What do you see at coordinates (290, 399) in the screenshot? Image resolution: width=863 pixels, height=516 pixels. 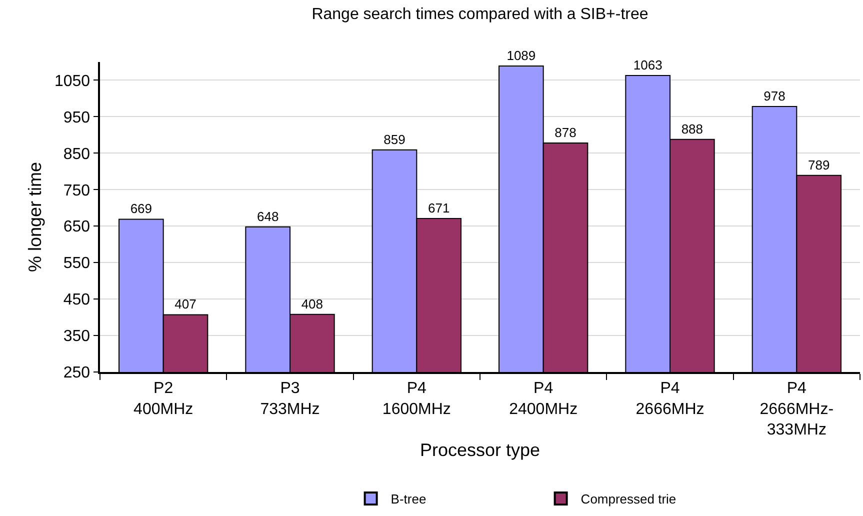 I see `x-tick-label: P3 733MHz` at bounding box center [290, 399].